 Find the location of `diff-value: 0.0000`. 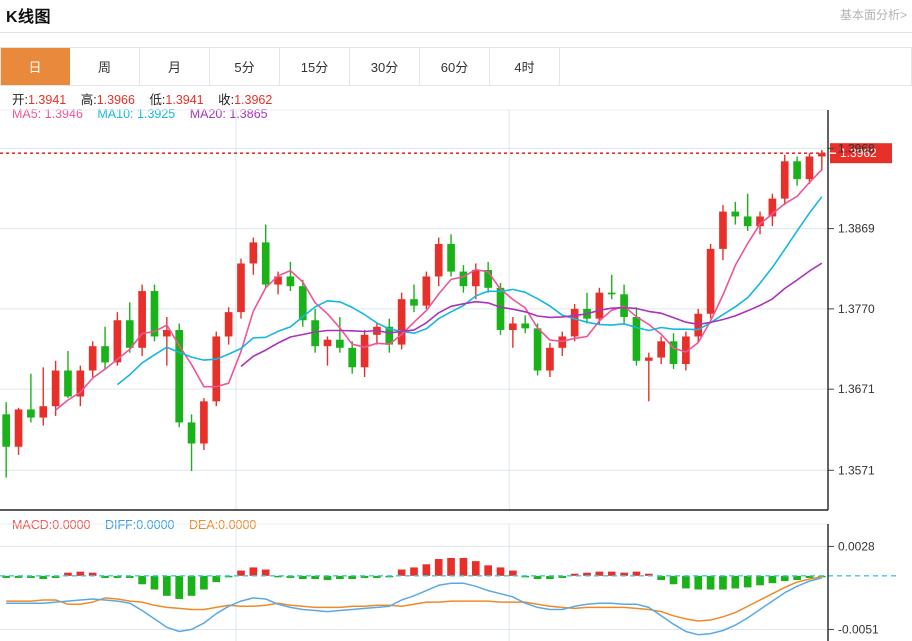

diff-value: 0.0000 is located at coordinates (155, 525).